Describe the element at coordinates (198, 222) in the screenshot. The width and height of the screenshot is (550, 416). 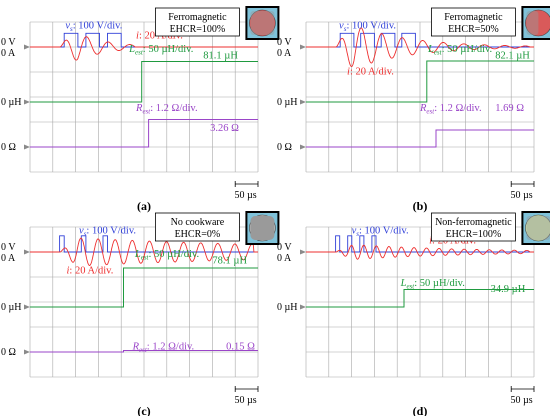
I see `annotation-line1: No cookware` at that location.